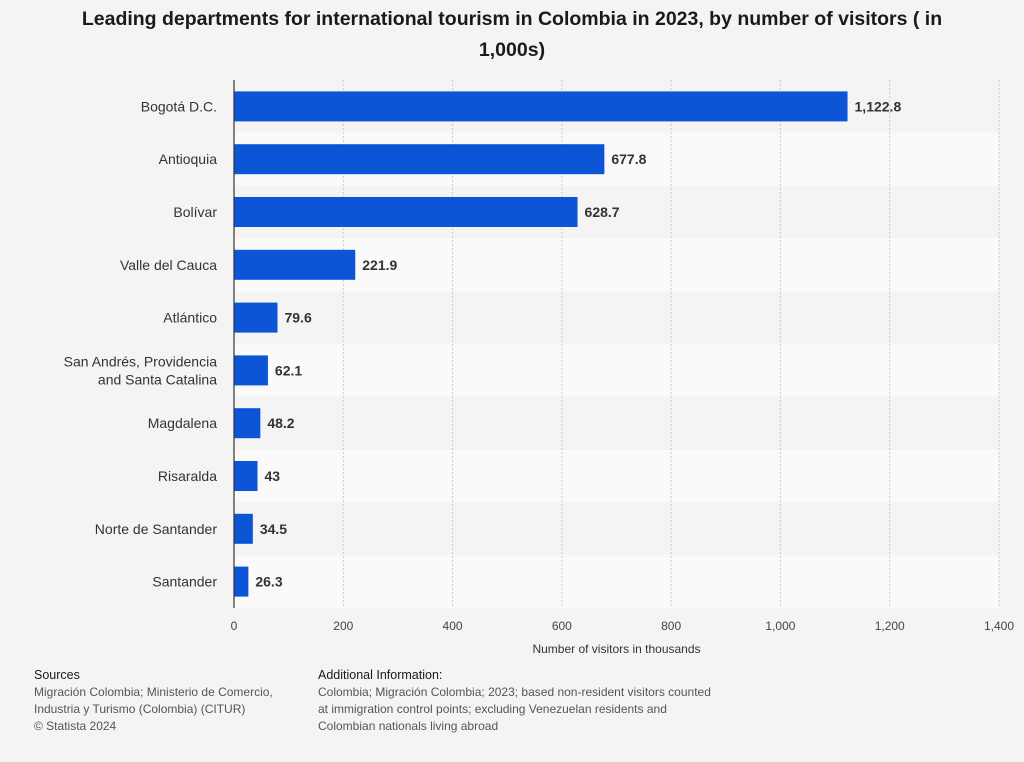 Image resolution: width=1024 pixels, height=762 pixels. What do you see at coordinates (780, 626) in the screenshot?
I see `x-tick-label: 1,000` at bounding box center [780, 626].